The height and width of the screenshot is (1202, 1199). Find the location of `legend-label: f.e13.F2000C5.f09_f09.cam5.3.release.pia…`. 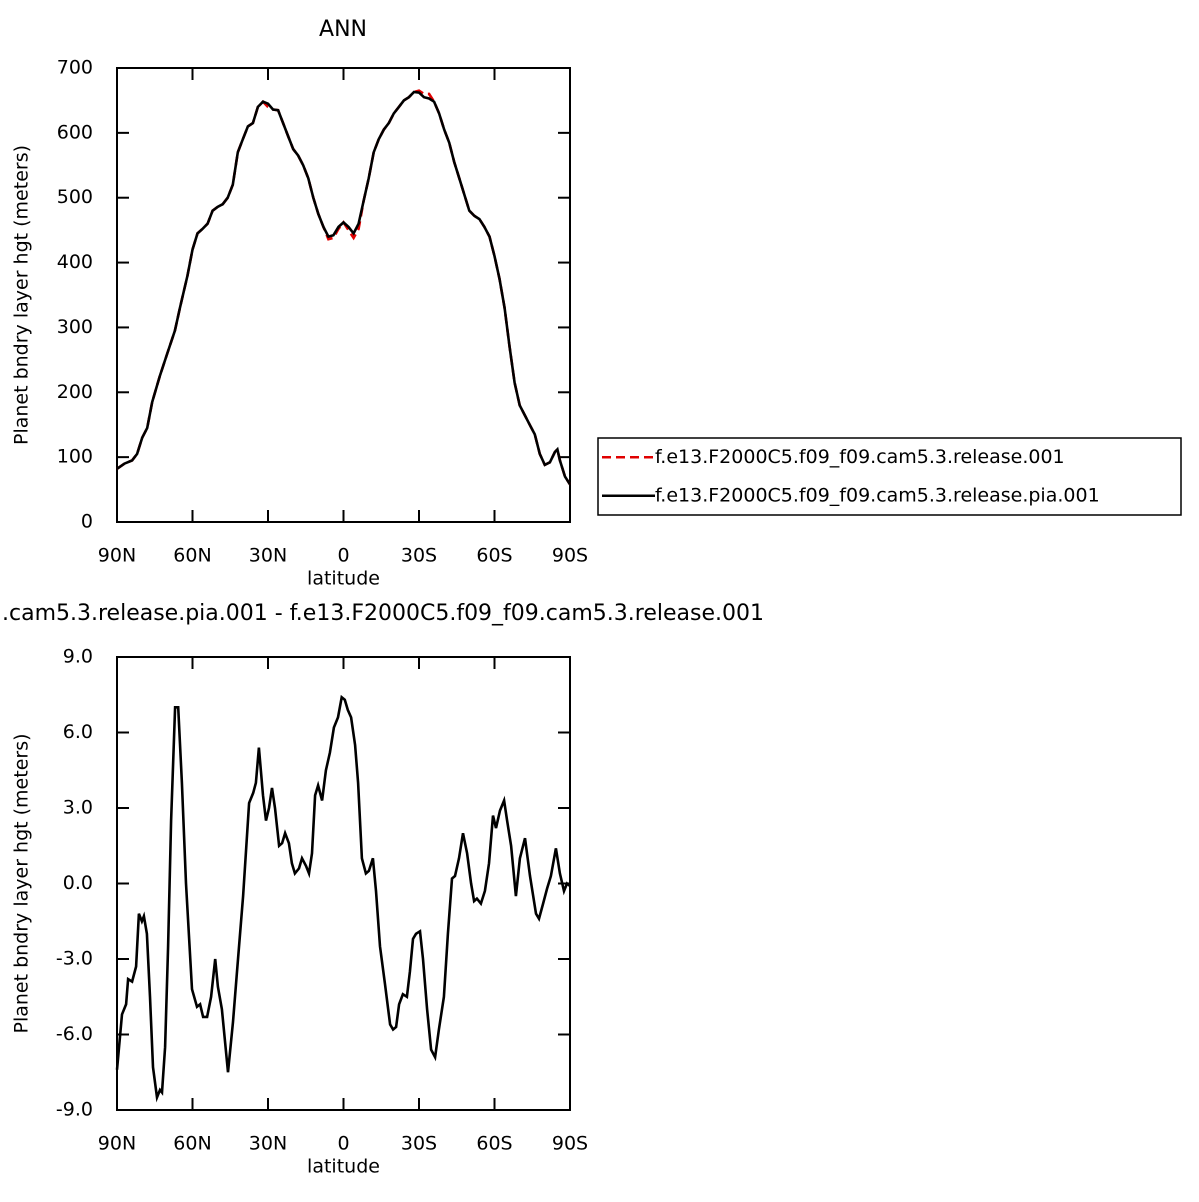

legend-label: f.e13.F2000C5.f09_f09.cam5.3.release.pia… is located at coordinates (877, 495).